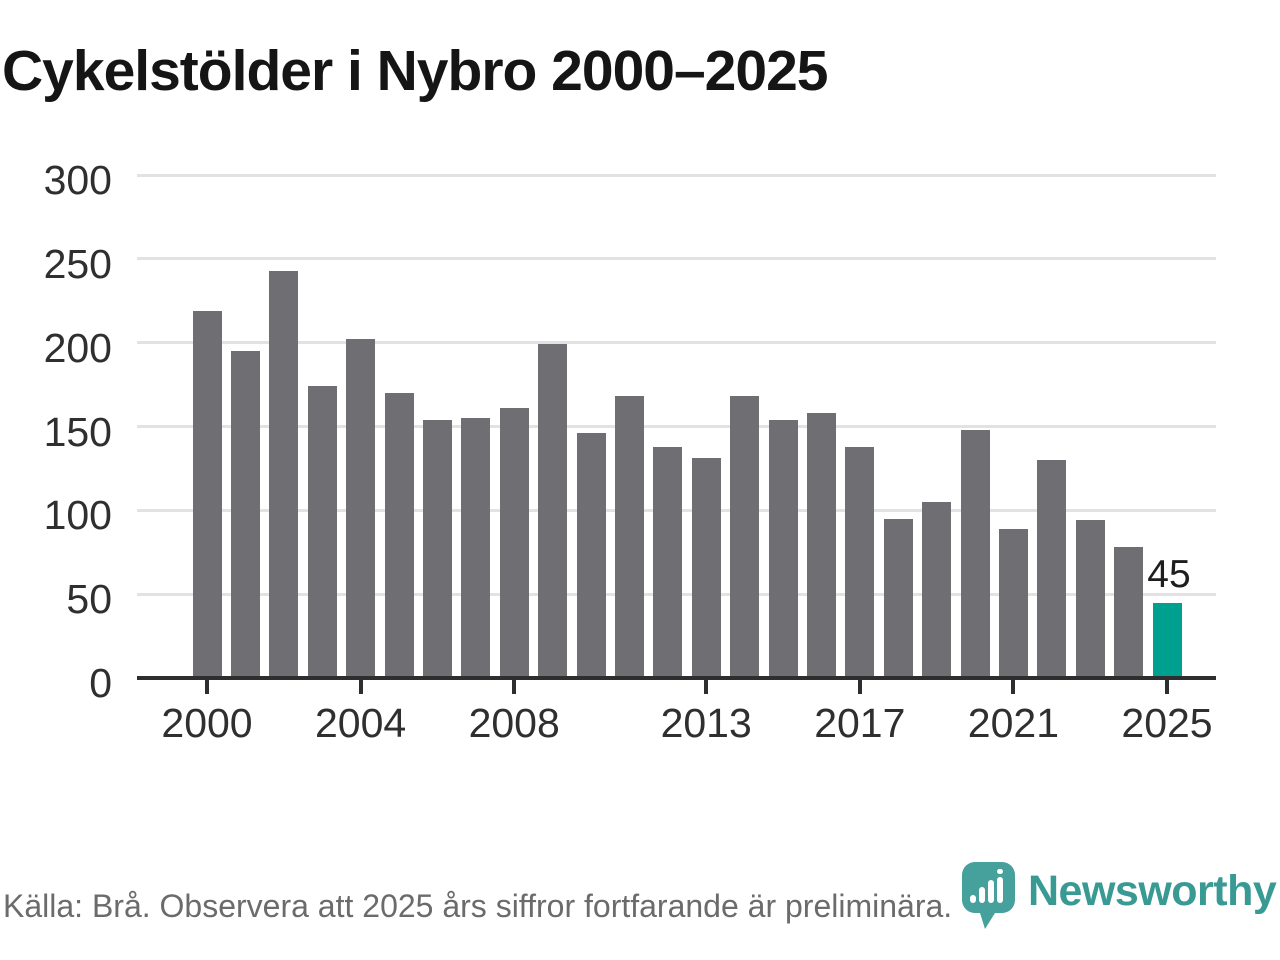 The width and height of the screenshot is (1280, 960). What do you see at coordinates (360, 723) in the screenshot?
I see `x-axis-label-2004: 2004` at bounding box center [360, 723].